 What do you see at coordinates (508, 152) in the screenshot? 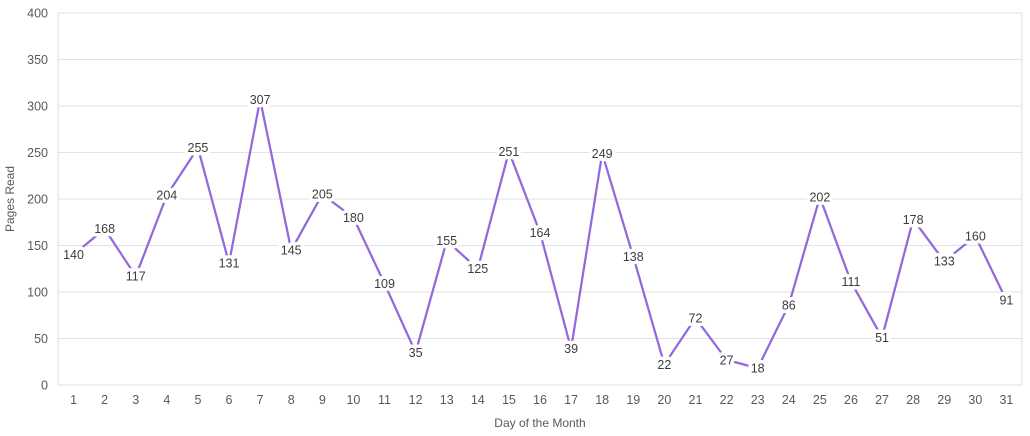
I see `data-point-label: 251` at bounding box center [508, 152].